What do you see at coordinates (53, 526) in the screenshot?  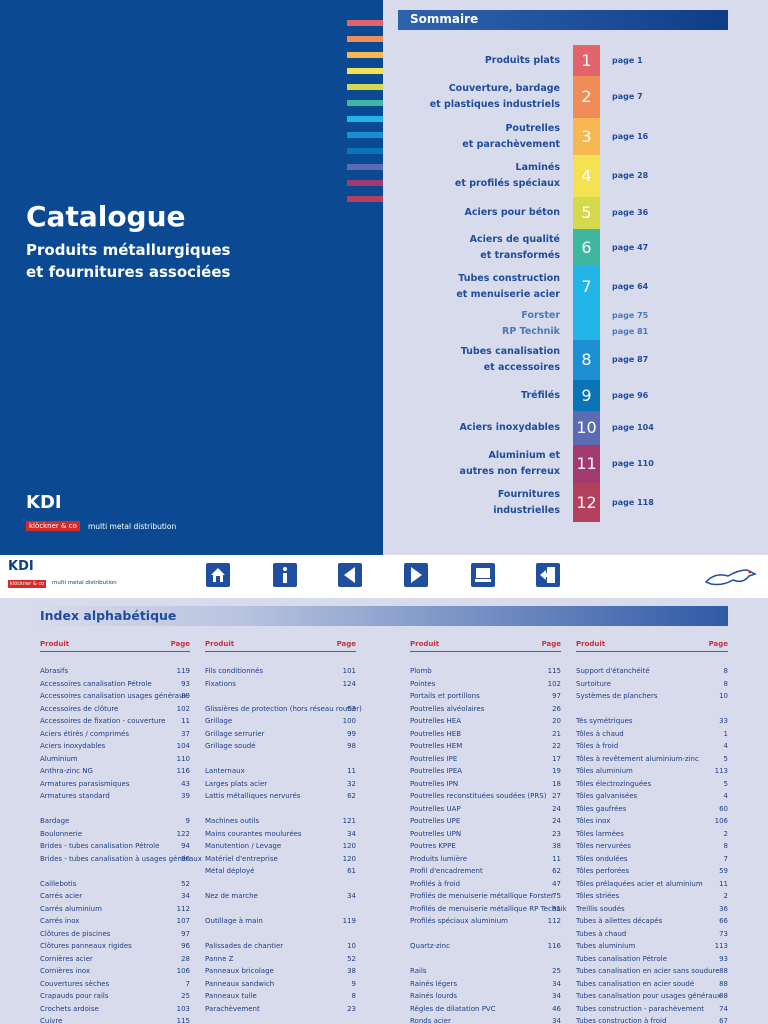 I see `logo: klöckner & co` at bounding box center [53, 526].